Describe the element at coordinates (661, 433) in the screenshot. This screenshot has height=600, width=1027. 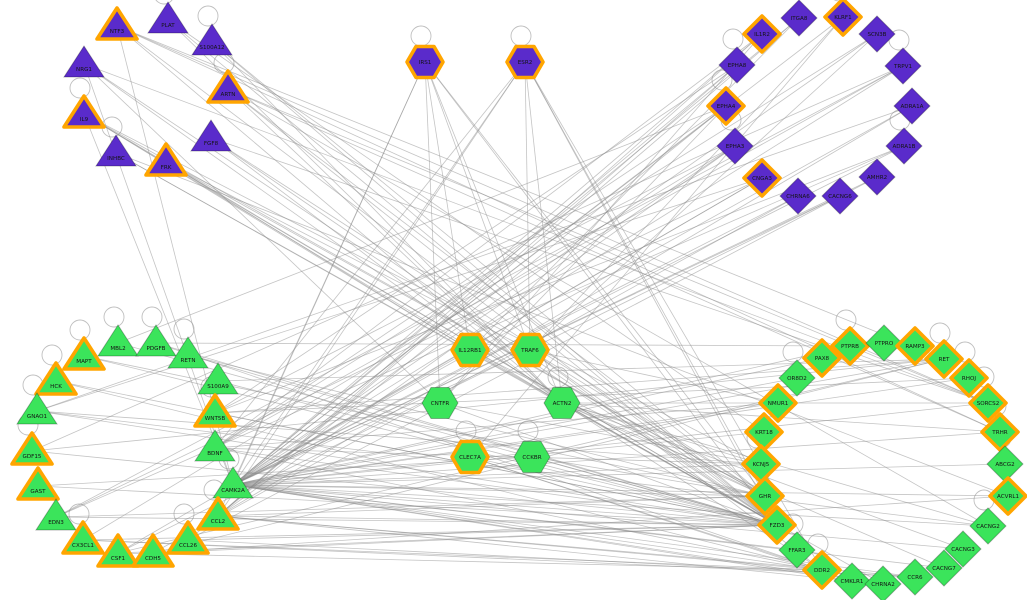
I see `edge-ACTN2-KCNJ5` at that location.